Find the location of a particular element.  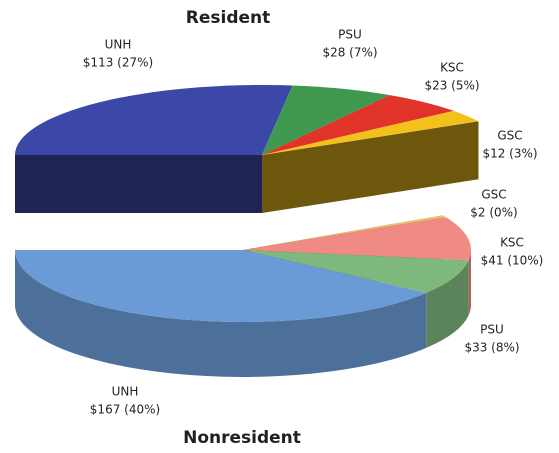

slice-value-label: $23 (5%) is located at coordinates (451, 86).